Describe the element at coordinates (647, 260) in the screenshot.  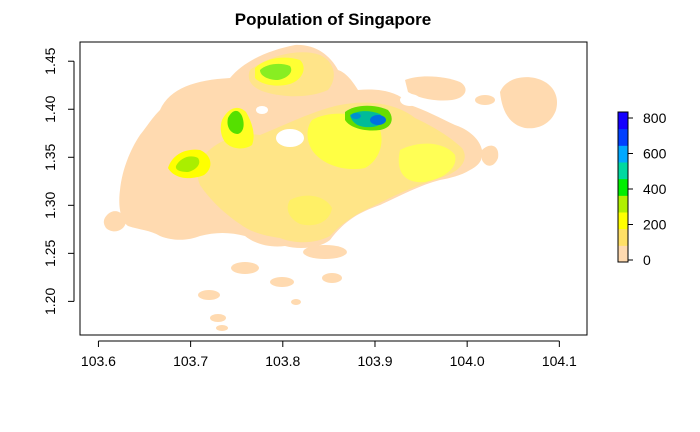
I see `legend-tick-label: 0` at that location.